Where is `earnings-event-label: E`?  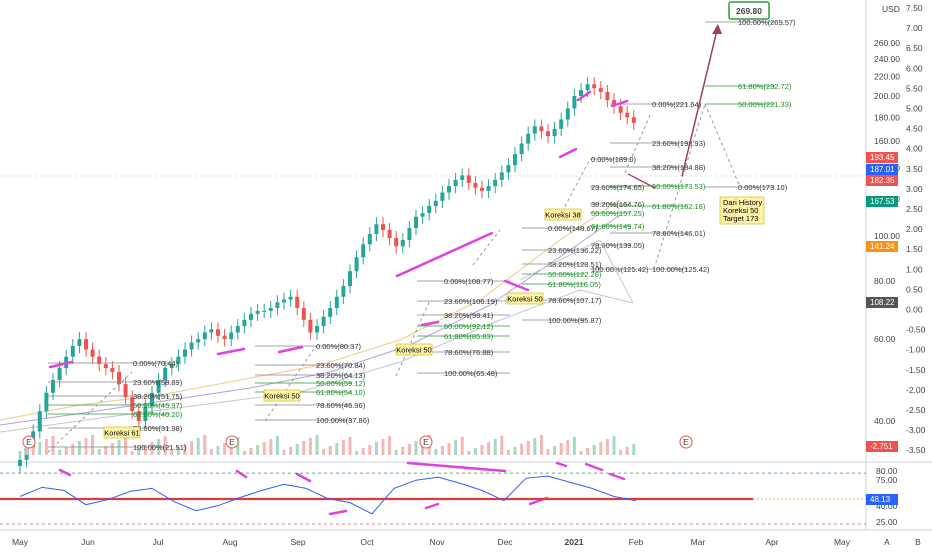 earnings-event-label: E is located at coordinates (426, 442).